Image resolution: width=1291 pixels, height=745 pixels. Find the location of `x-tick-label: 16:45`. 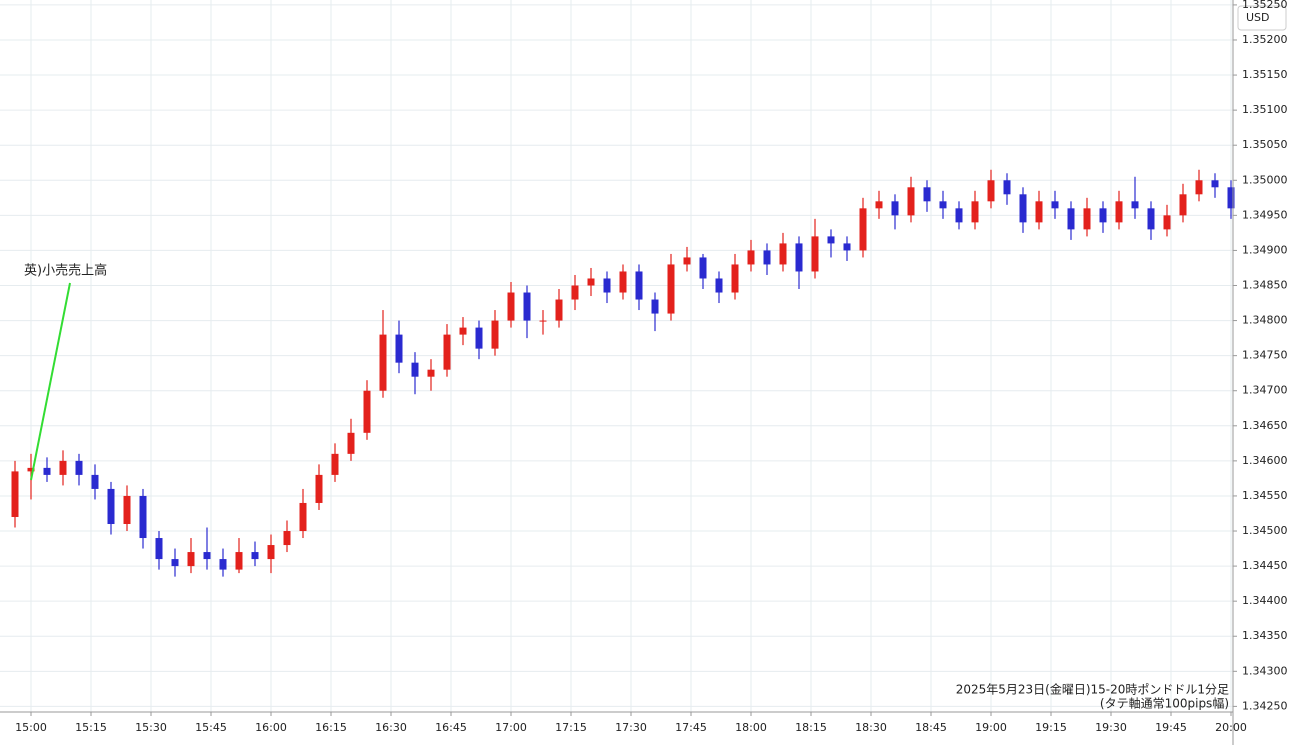

x-tick-label: 16:45 is located at coordinates (451, 727).